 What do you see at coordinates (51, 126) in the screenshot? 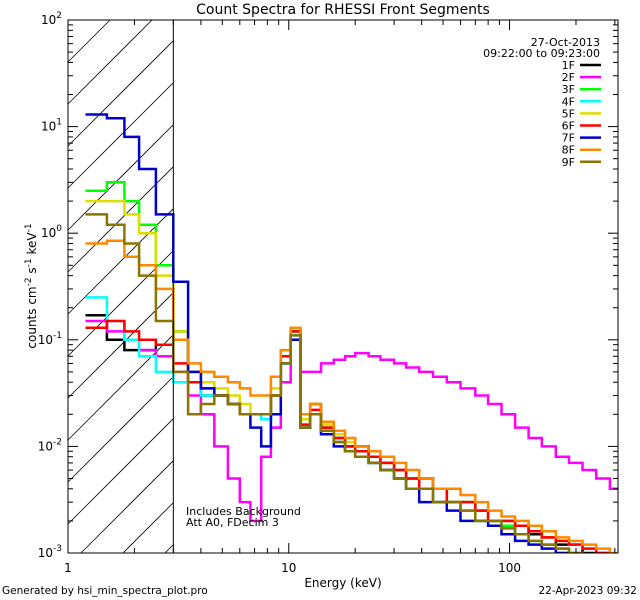
I see `y-tick-label: 10¹` at bounding box center [51, 126].